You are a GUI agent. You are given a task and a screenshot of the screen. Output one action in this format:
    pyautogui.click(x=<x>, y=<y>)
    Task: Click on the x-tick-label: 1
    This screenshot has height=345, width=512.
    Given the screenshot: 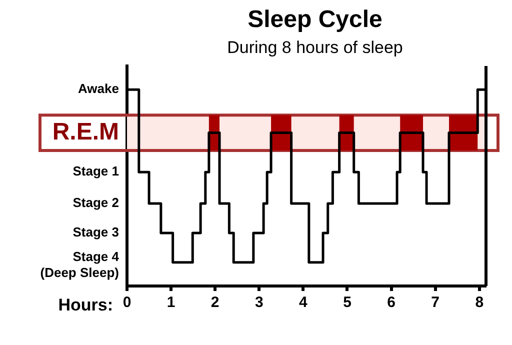 What is the action you would take?
    pyautogui.click(x=171, y=303)
    